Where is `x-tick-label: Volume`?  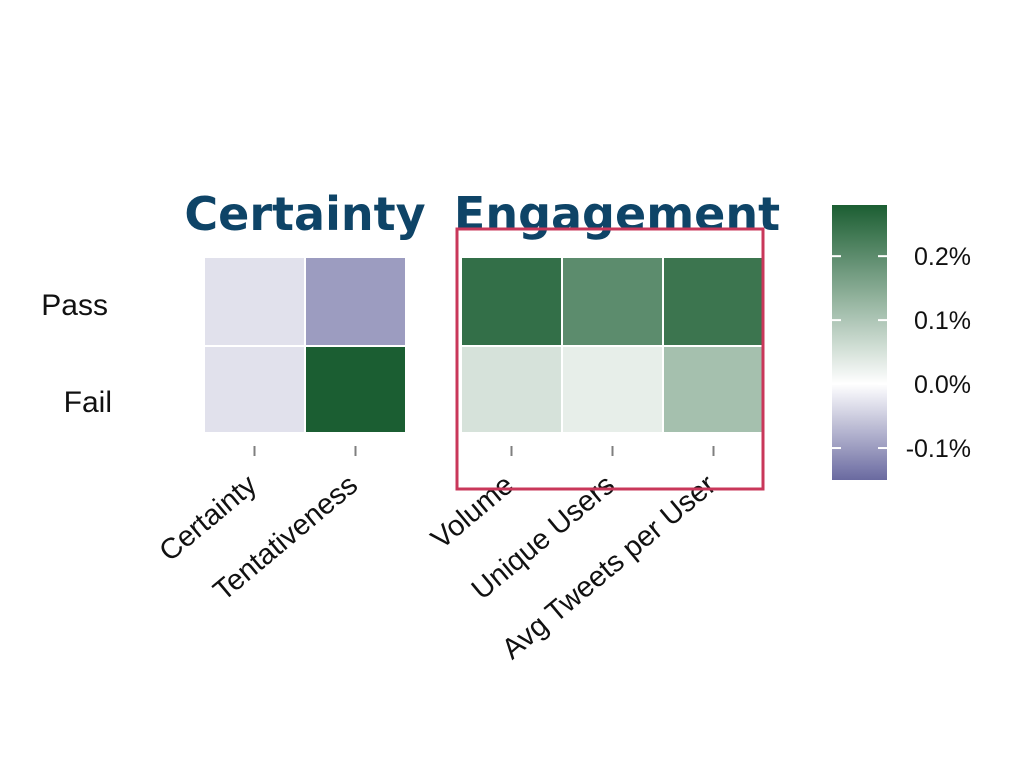 x-tick-label: Volume is located at coordinates (472, 512).